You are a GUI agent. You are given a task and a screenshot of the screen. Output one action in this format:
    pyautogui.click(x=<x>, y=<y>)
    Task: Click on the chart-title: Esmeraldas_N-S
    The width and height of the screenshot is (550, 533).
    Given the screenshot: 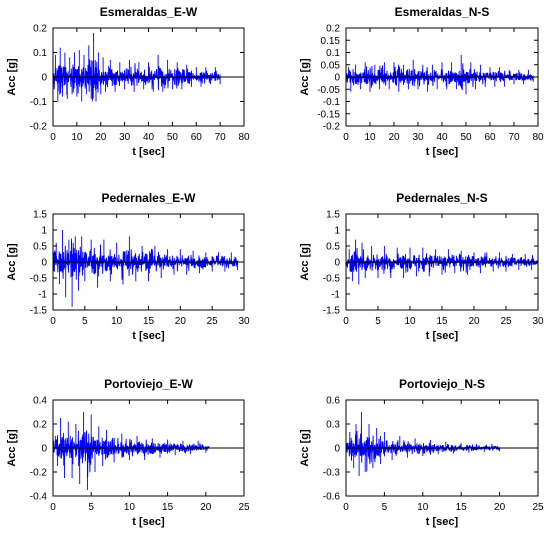 What is the action you would take?
    pyautogui.click(x=442, y=12)
    